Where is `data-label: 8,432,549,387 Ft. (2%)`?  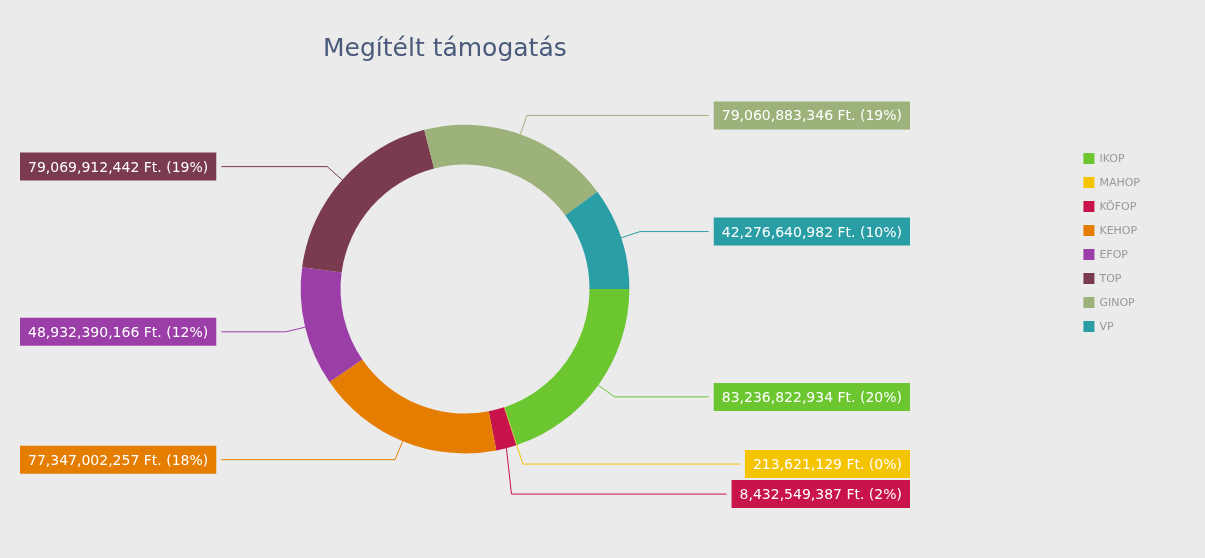 data-label: 8,432,549,387 Ft. (2%) is located at coordinates (820, 494).